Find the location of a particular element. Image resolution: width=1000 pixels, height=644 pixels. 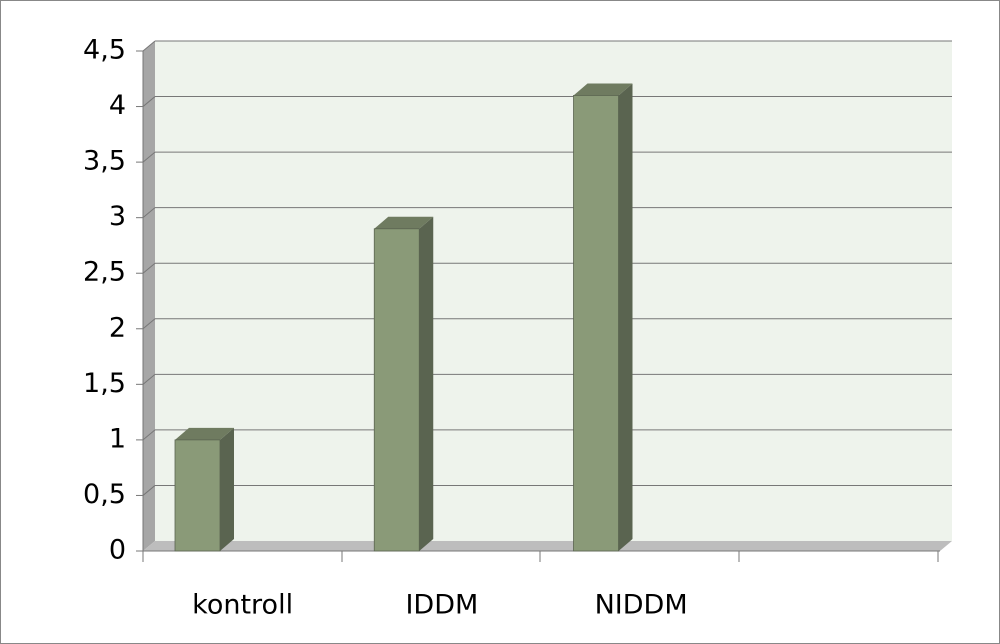

x-tick-label: kontroll is located at coordinates (242, 605).